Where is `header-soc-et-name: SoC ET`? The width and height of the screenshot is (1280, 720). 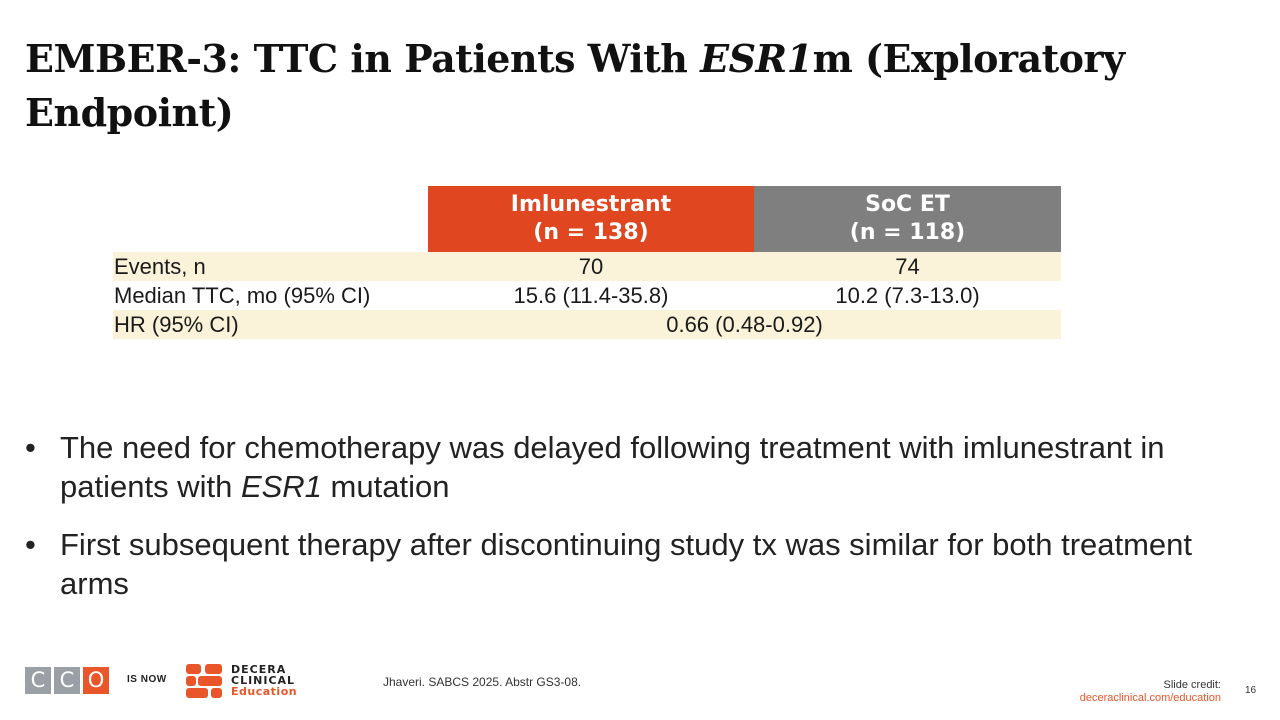 header-soc-et-name: SoC ET is located at coordinates (907, 204).